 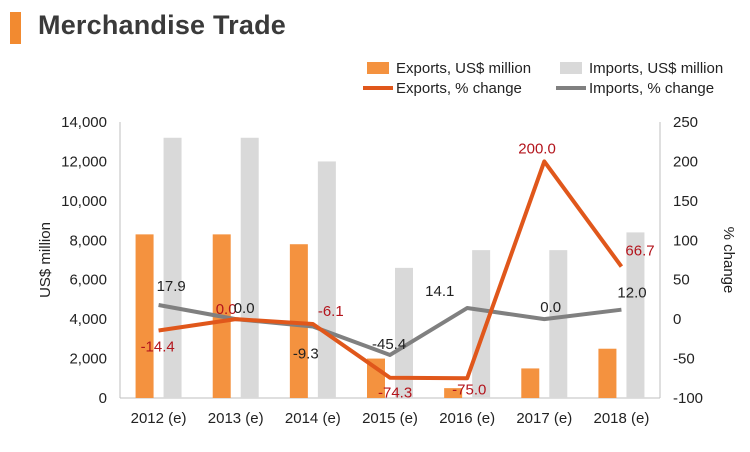 I want to click on imports-change-label: -45.4, so click(x=389, y=344).